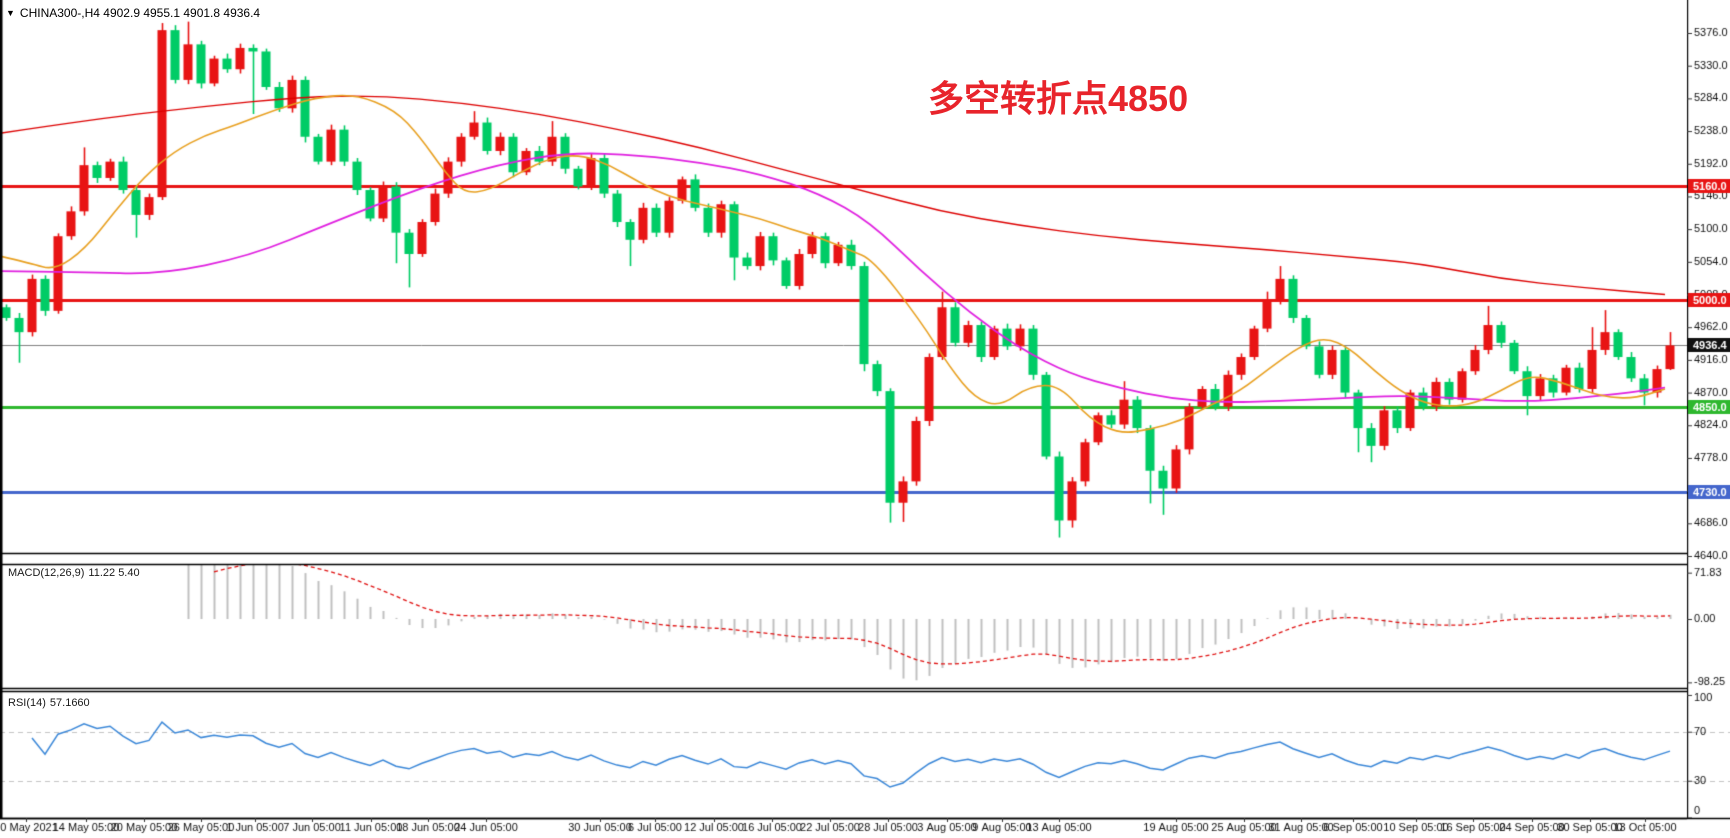 Image resolution: width=1730 pixels, height=838 pixels. What do you see at coordinates (1058, 98) in the screenshot?
I see `turning-point-annotation: 多空转折点4850` at bounding box center [1058, 98].